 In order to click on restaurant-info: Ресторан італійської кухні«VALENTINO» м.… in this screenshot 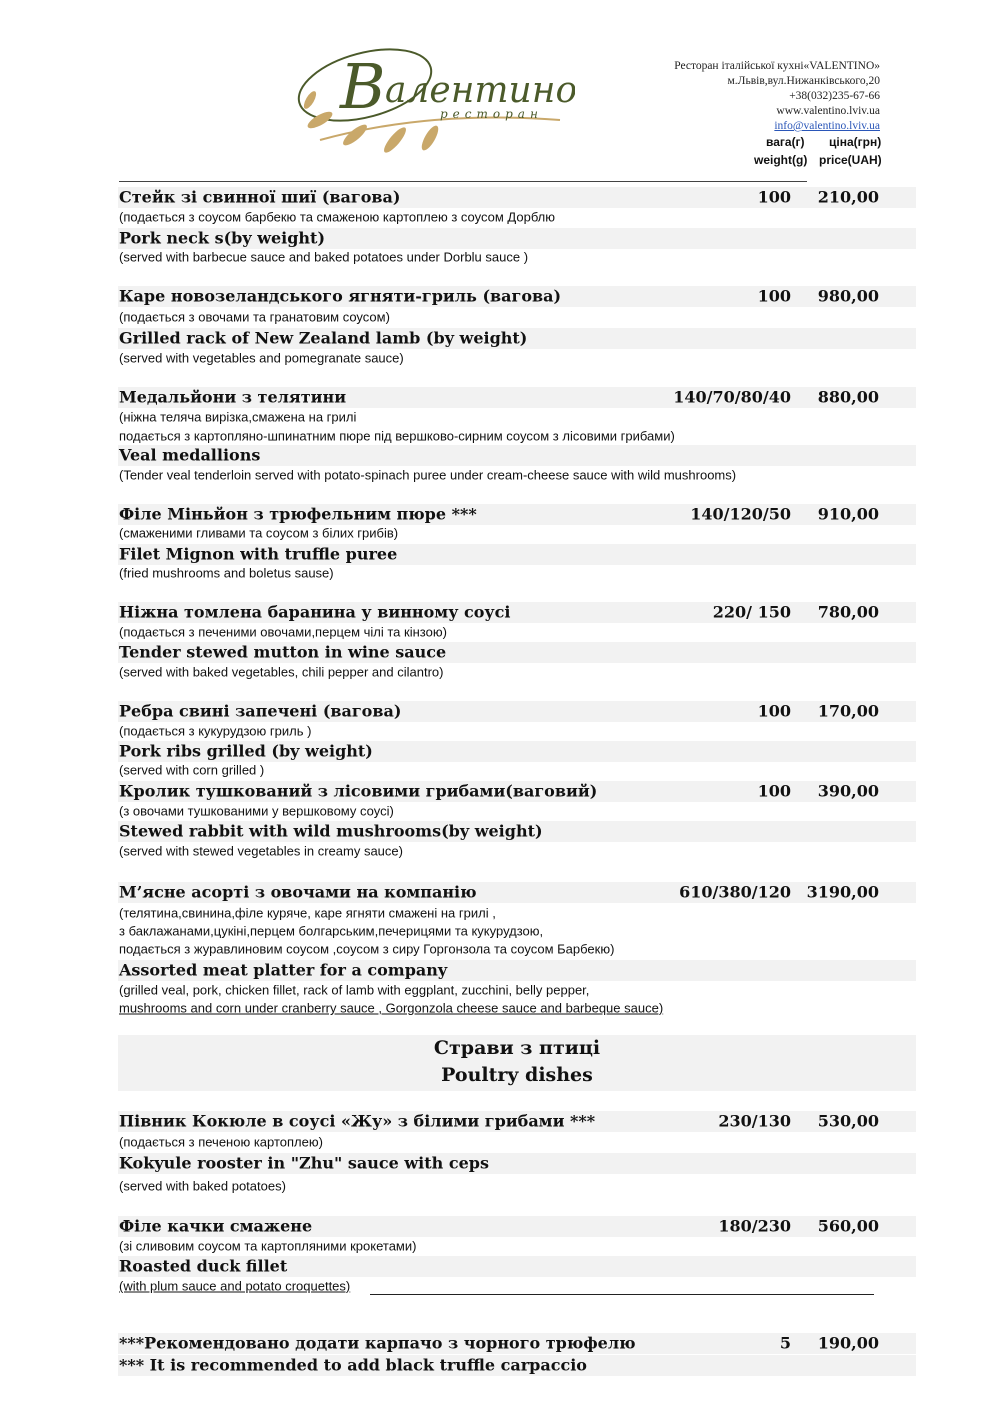, I will do `click(777, 96)`.